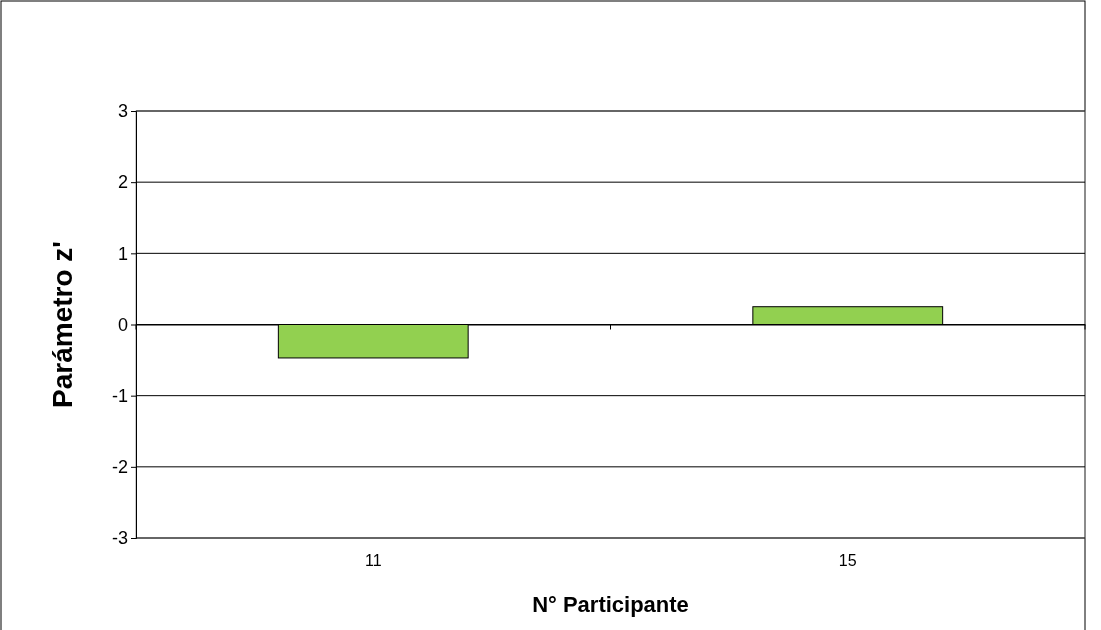 The width and height of the screenshot is (1101, 630). What do you see at coordinates (610, 604) in the screenshot?
I see `x-axis-title: N° Participante` at bounding box center [610, 604].